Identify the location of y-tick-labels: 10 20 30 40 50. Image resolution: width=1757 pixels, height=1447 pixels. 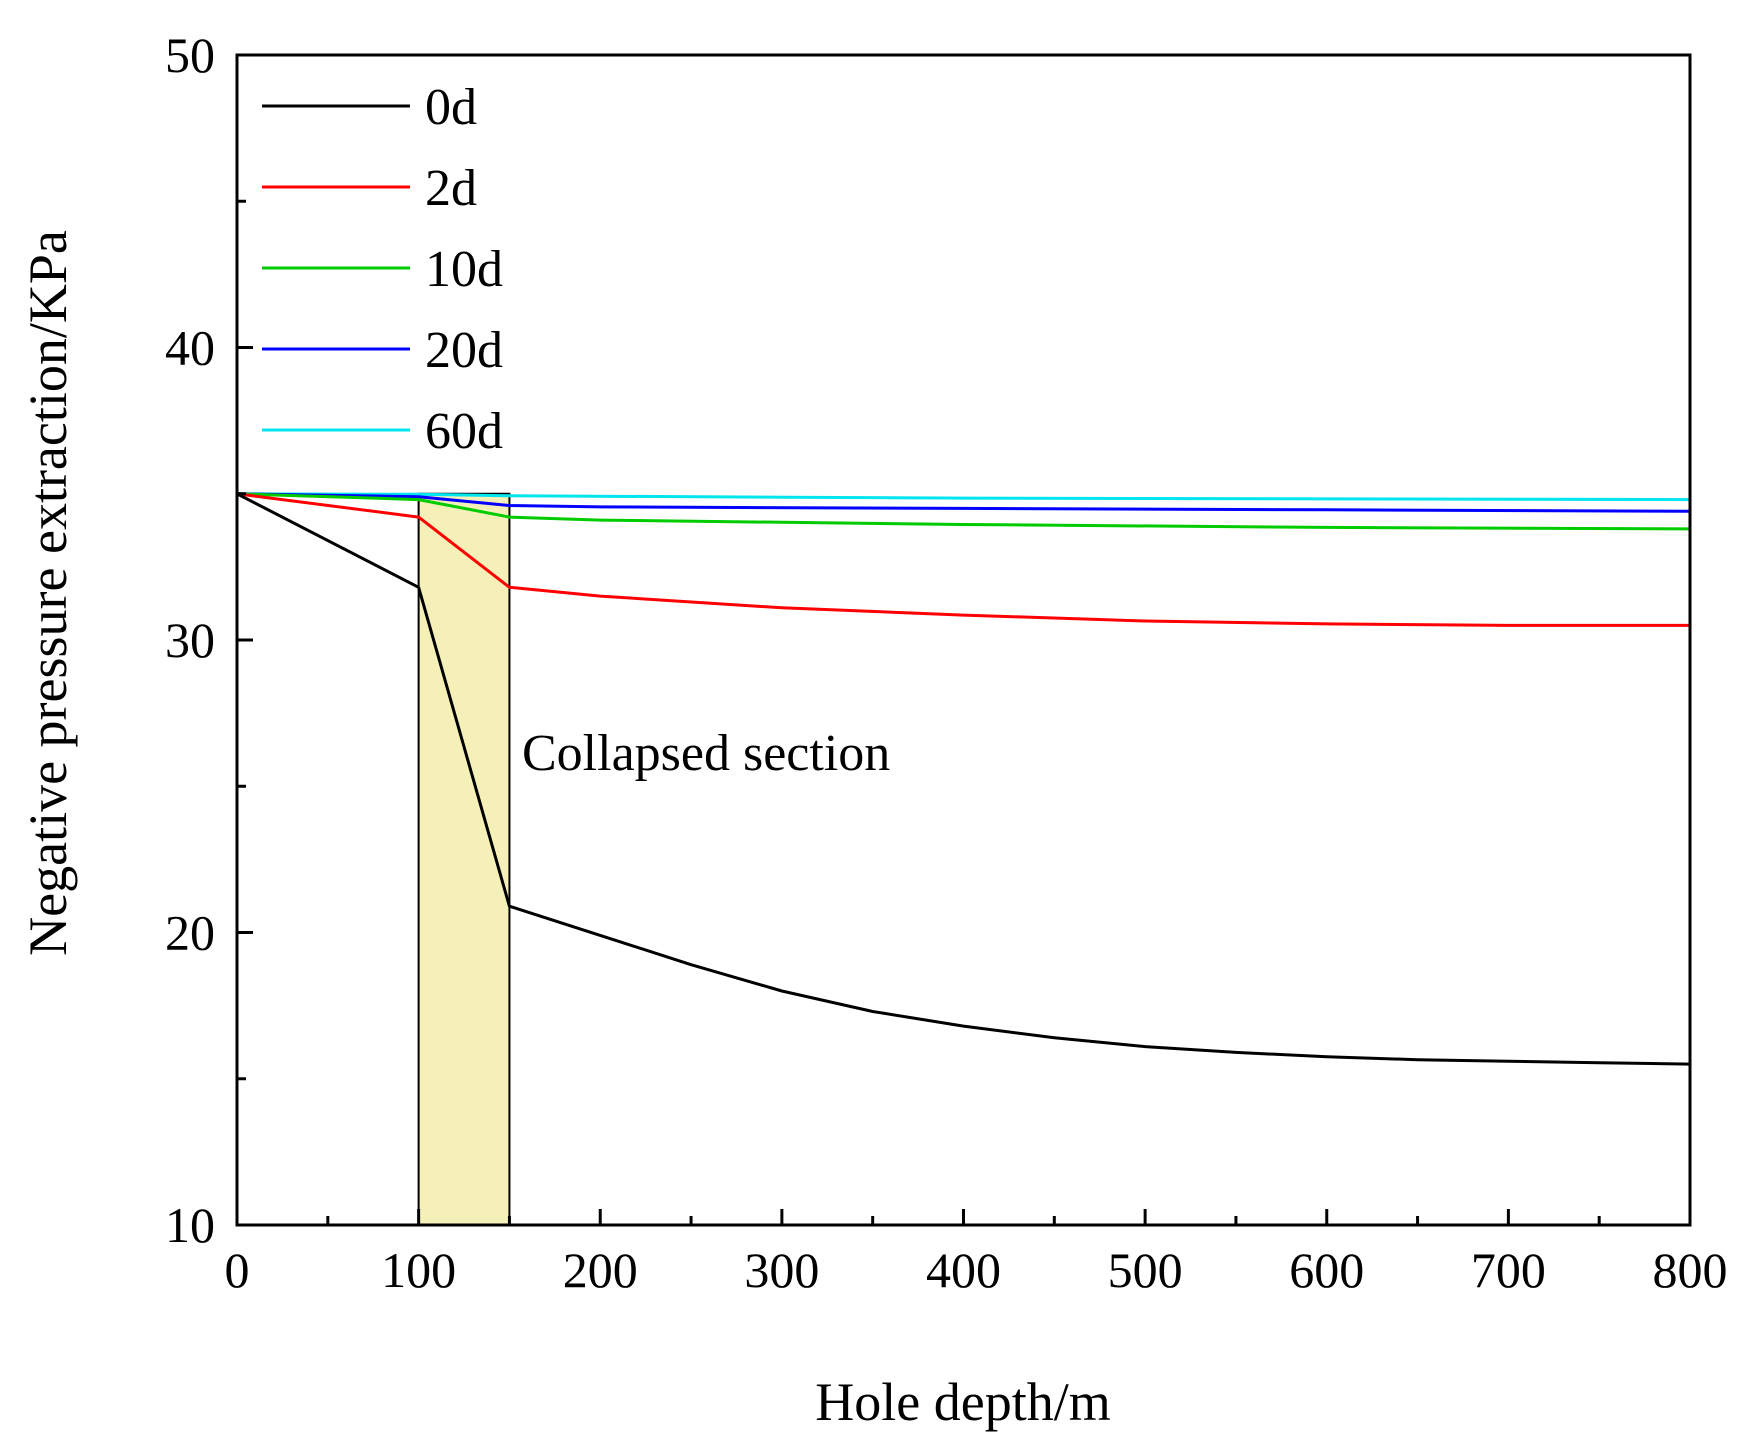
(190, 640).